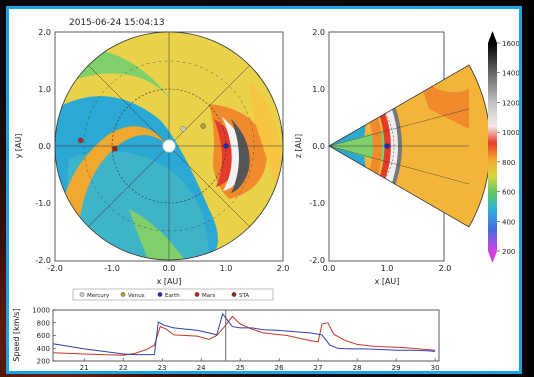 The width and height of the screenshot is (534, 377). What do you see at coordinates (329, 268) in the screenshot?
I see `meridional-xtick-label: 0.0` at bounding box center [329, 268].